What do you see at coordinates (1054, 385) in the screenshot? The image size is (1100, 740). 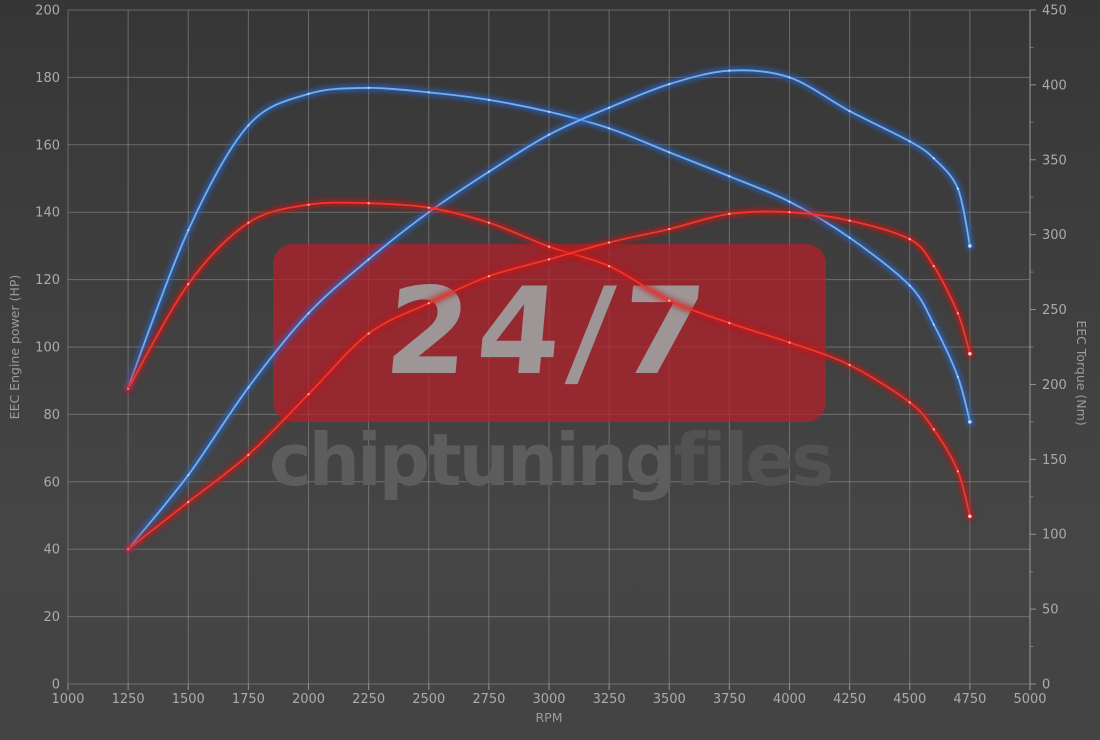 I see `right-tick-label: 200` at bounding box center [1054, 385].